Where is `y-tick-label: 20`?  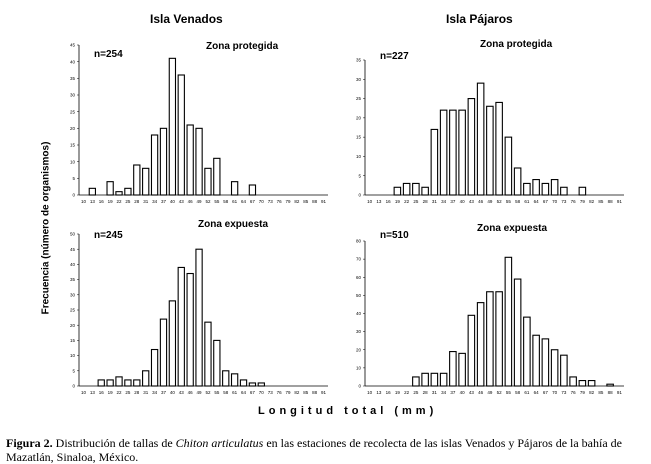
y-tick-label: 20 is located at coordinates (359, 349).